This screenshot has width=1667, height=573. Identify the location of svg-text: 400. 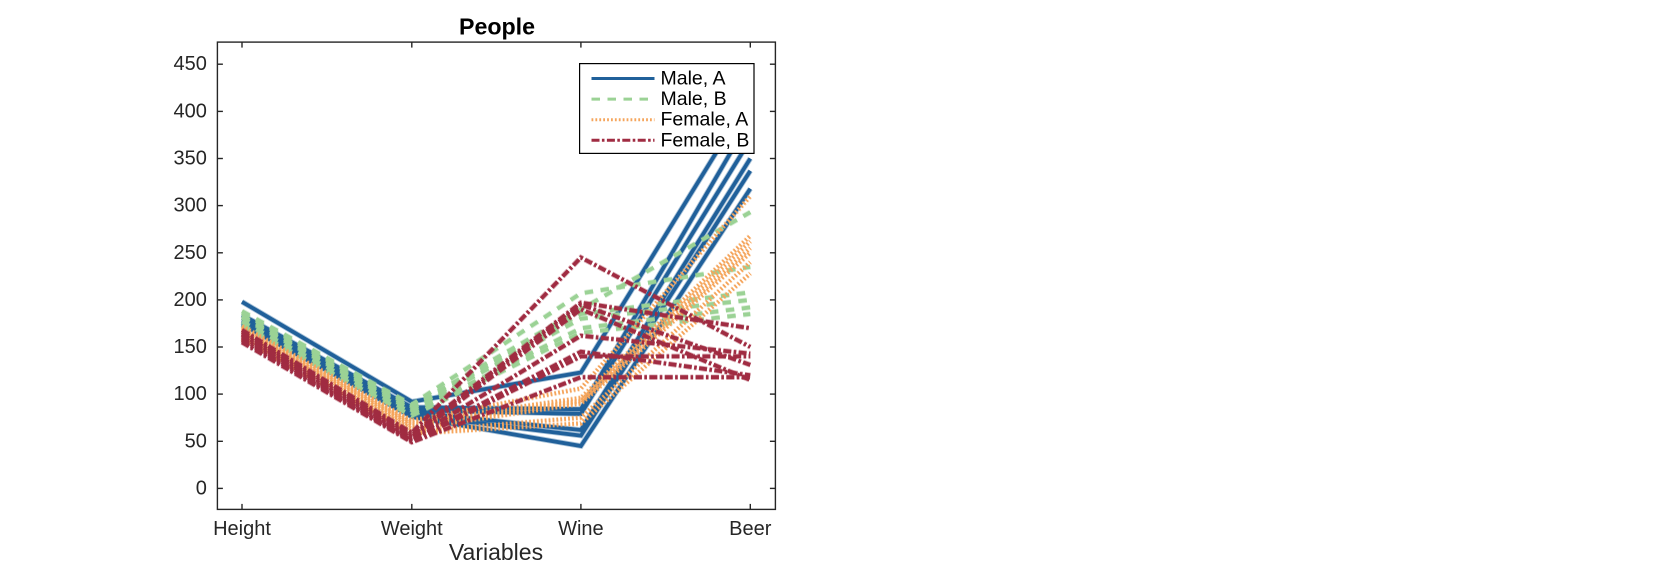
(190, 111).